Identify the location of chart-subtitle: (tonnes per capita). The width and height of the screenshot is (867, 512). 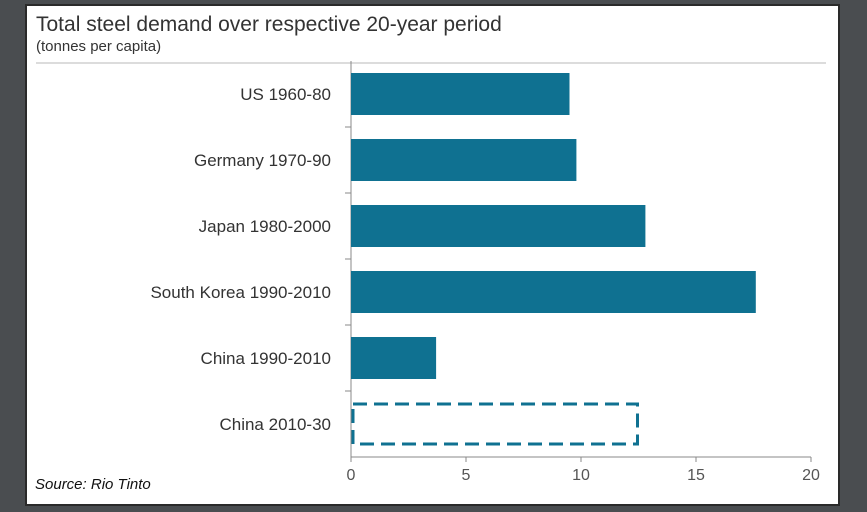
(98, 46).